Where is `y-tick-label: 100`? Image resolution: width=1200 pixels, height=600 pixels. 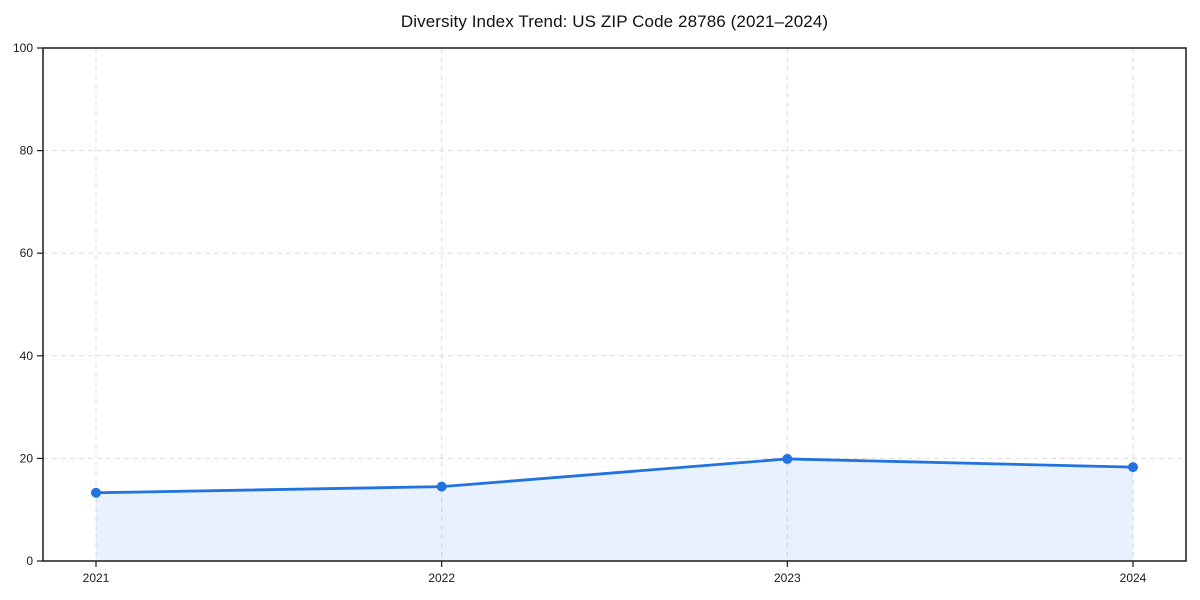
y-tick-label: 100 is located at coordinates (23, 48).